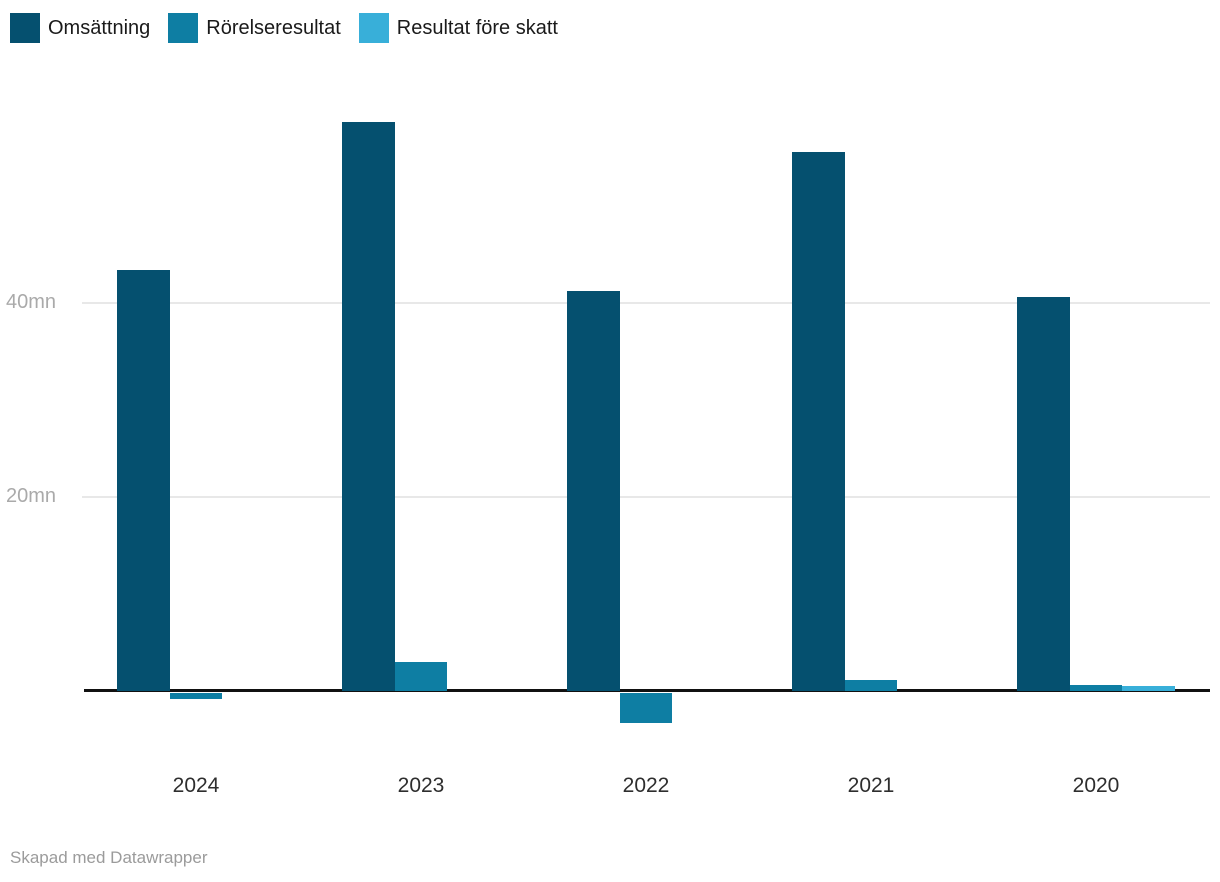  I want to click on legend-item-omsattning: Omsättning, so click(80, 28).